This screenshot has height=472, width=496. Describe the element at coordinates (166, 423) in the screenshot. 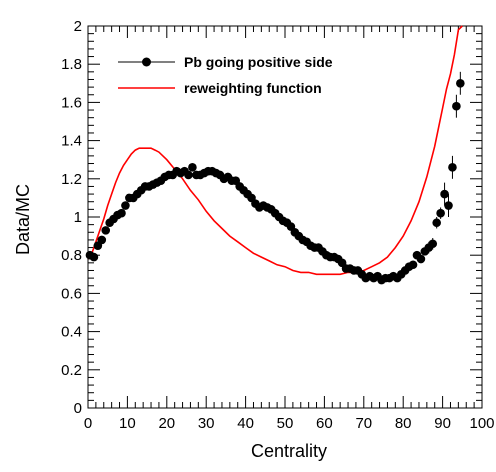

I see `x-tick-label: 20` at that location.